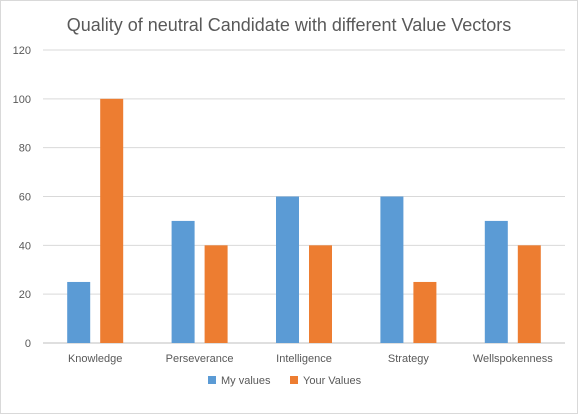 Image resolution: width=578 pixels, height=414 pixels. I want to click on x-tick-label: Knowledge, so click(95, 359).